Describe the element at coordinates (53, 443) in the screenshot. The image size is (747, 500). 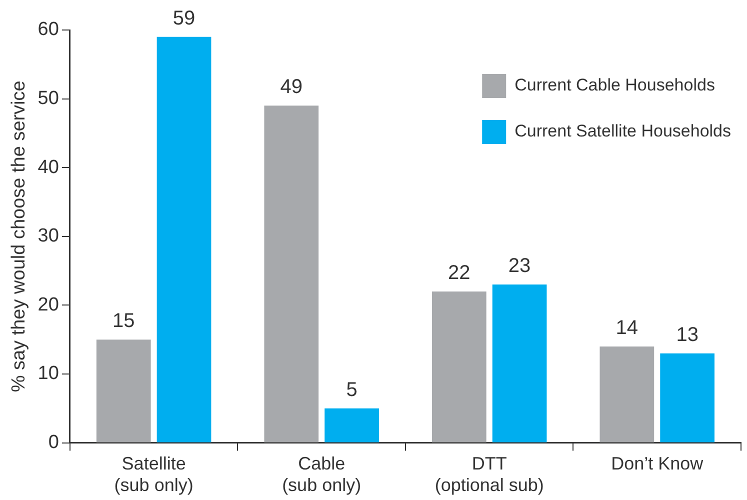
I see `y-tick-label: 0` at that location.